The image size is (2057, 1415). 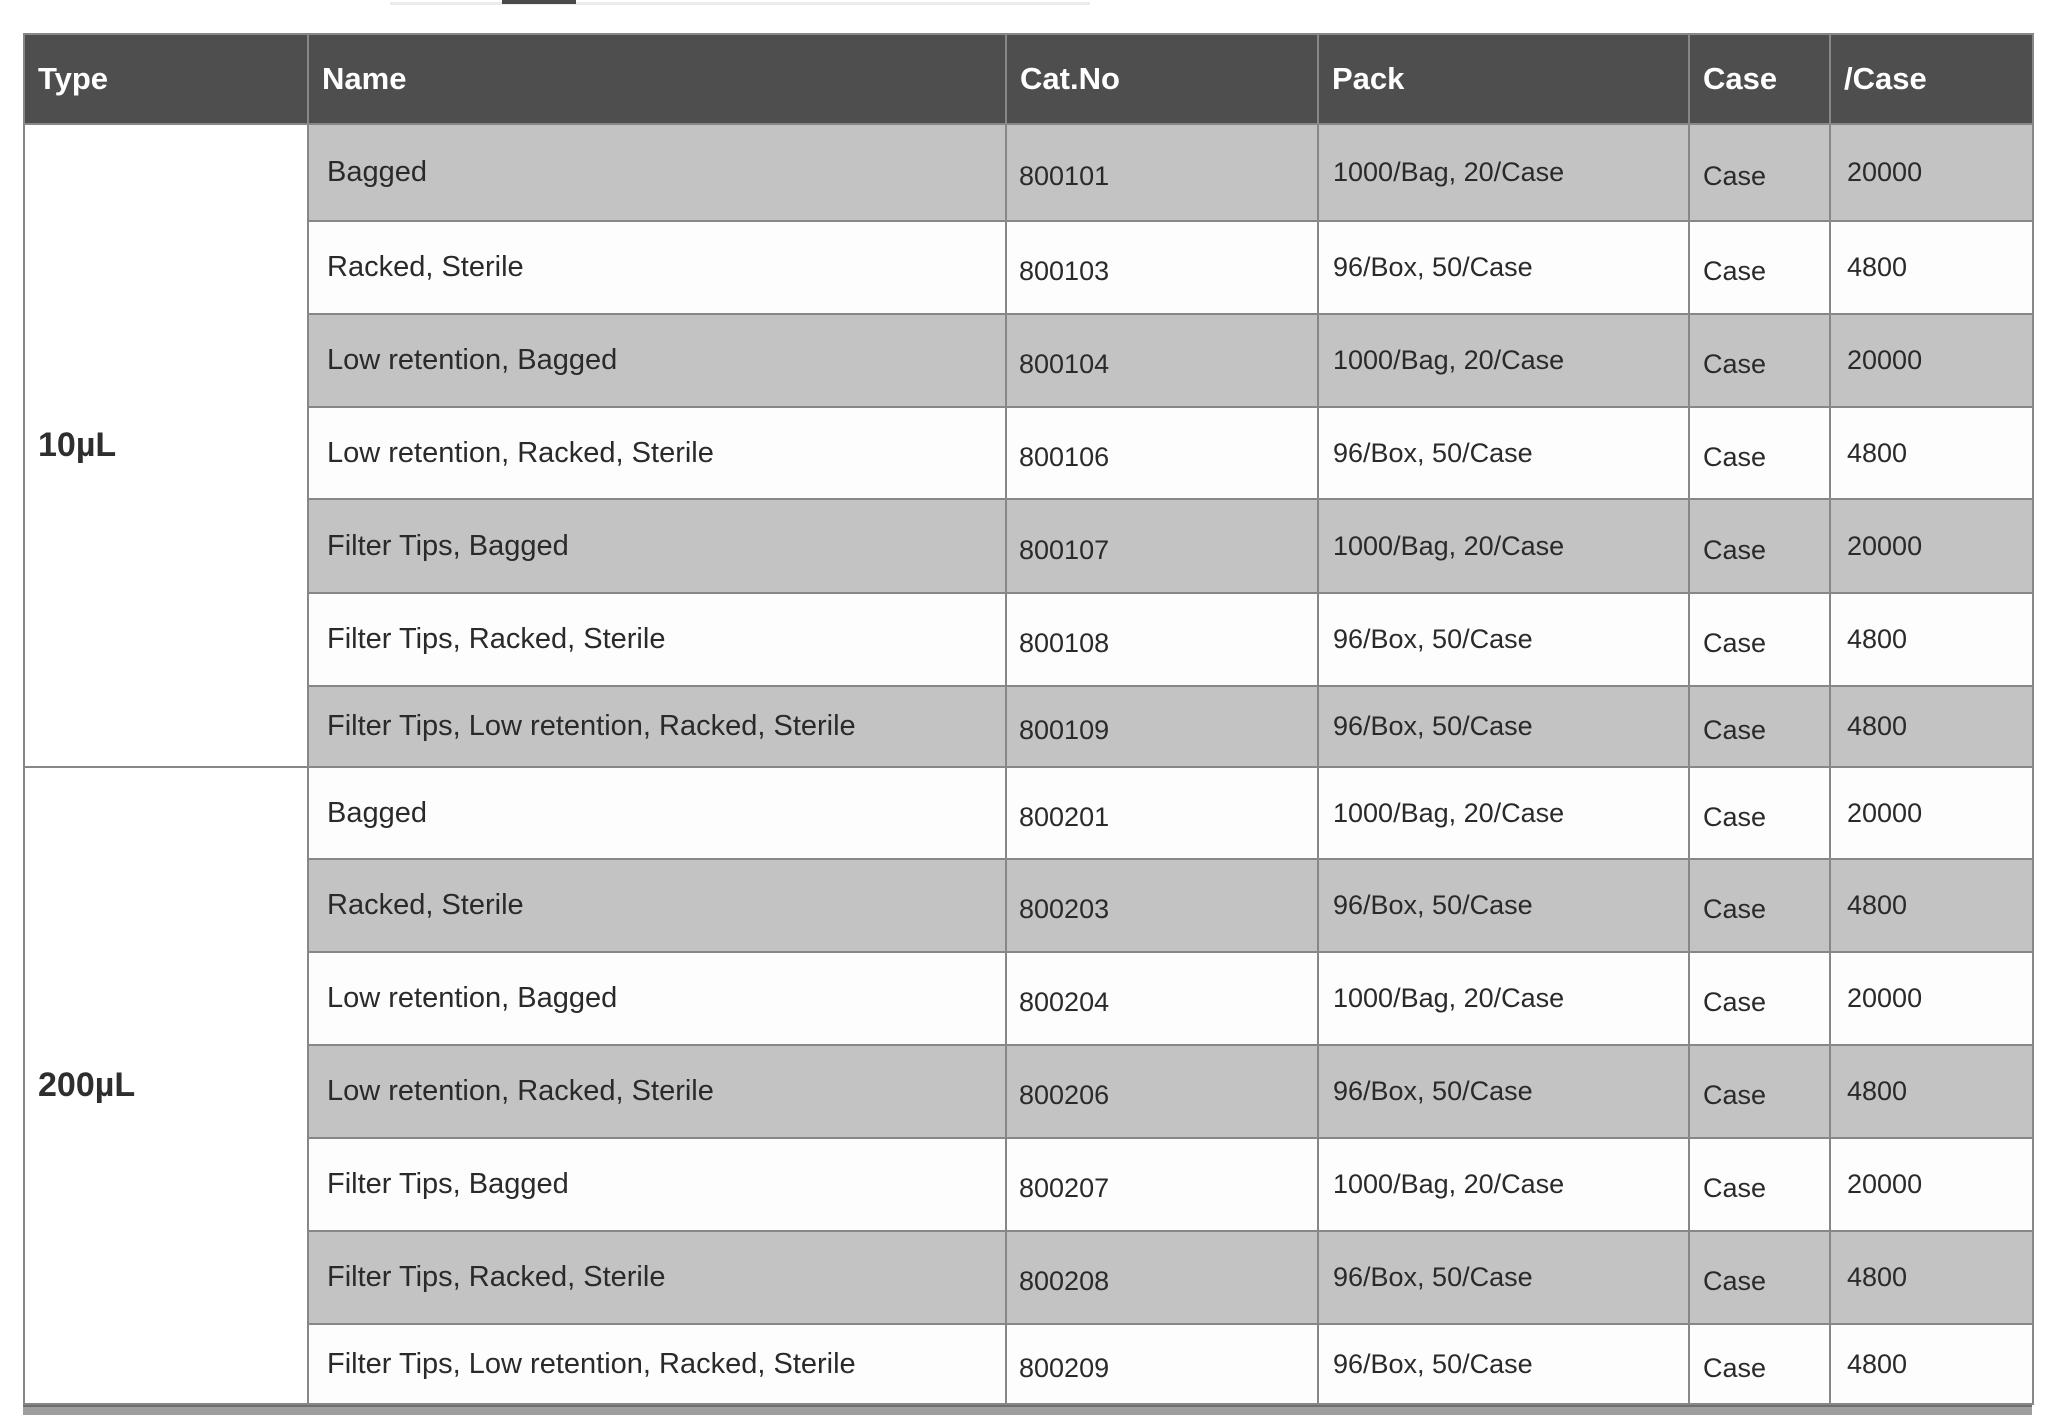 I want to click on table-header: Type Name Cat.No Pack Case /Case, so click(x=1028, y=79).